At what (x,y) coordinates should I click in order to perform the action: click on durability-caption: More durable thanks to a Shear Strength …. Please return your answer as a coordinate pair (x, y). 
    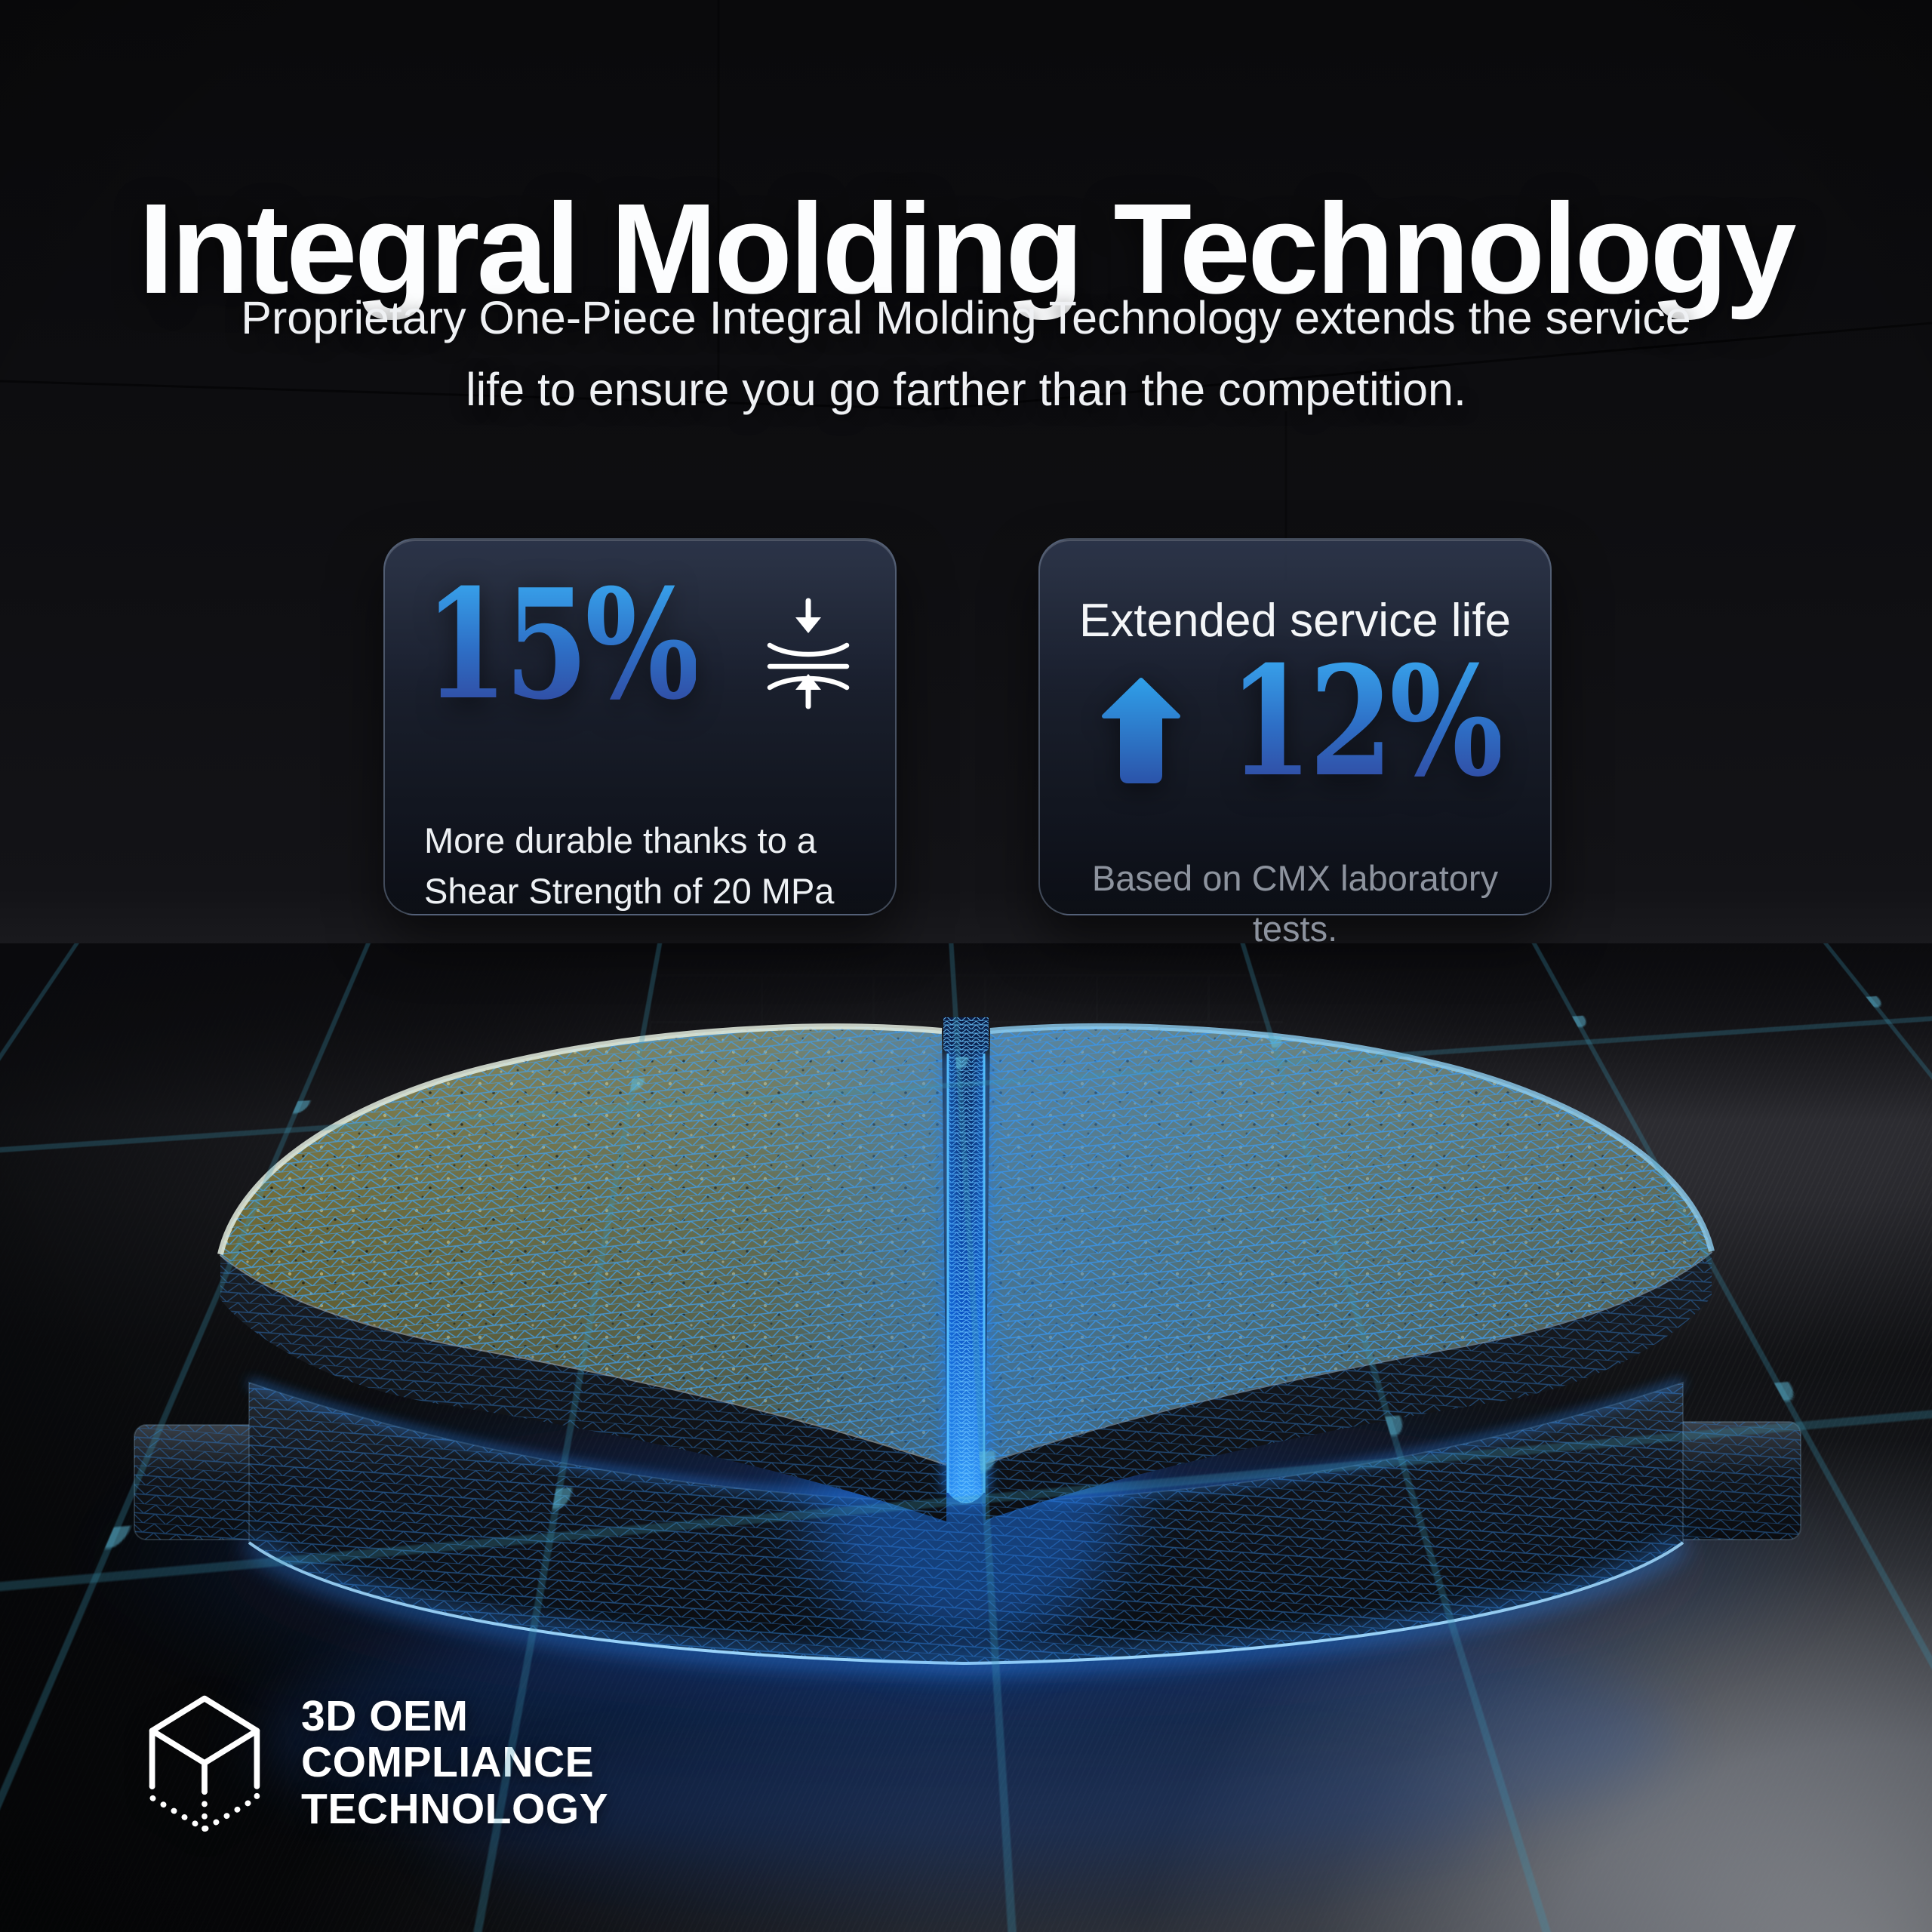
    Looking at the image, I should click on (629, 866).